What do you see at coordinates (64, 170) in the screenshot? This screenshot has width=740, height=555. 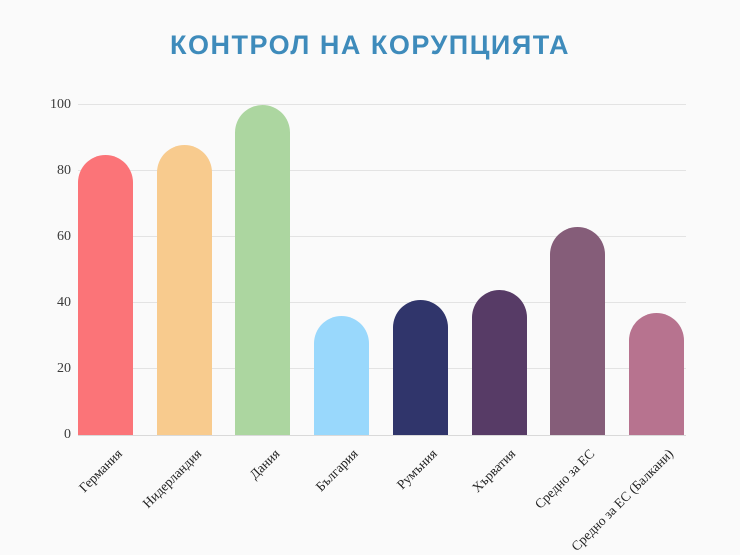 I see `y-axis-tick-label: 80` at bounding box center [64, 170].